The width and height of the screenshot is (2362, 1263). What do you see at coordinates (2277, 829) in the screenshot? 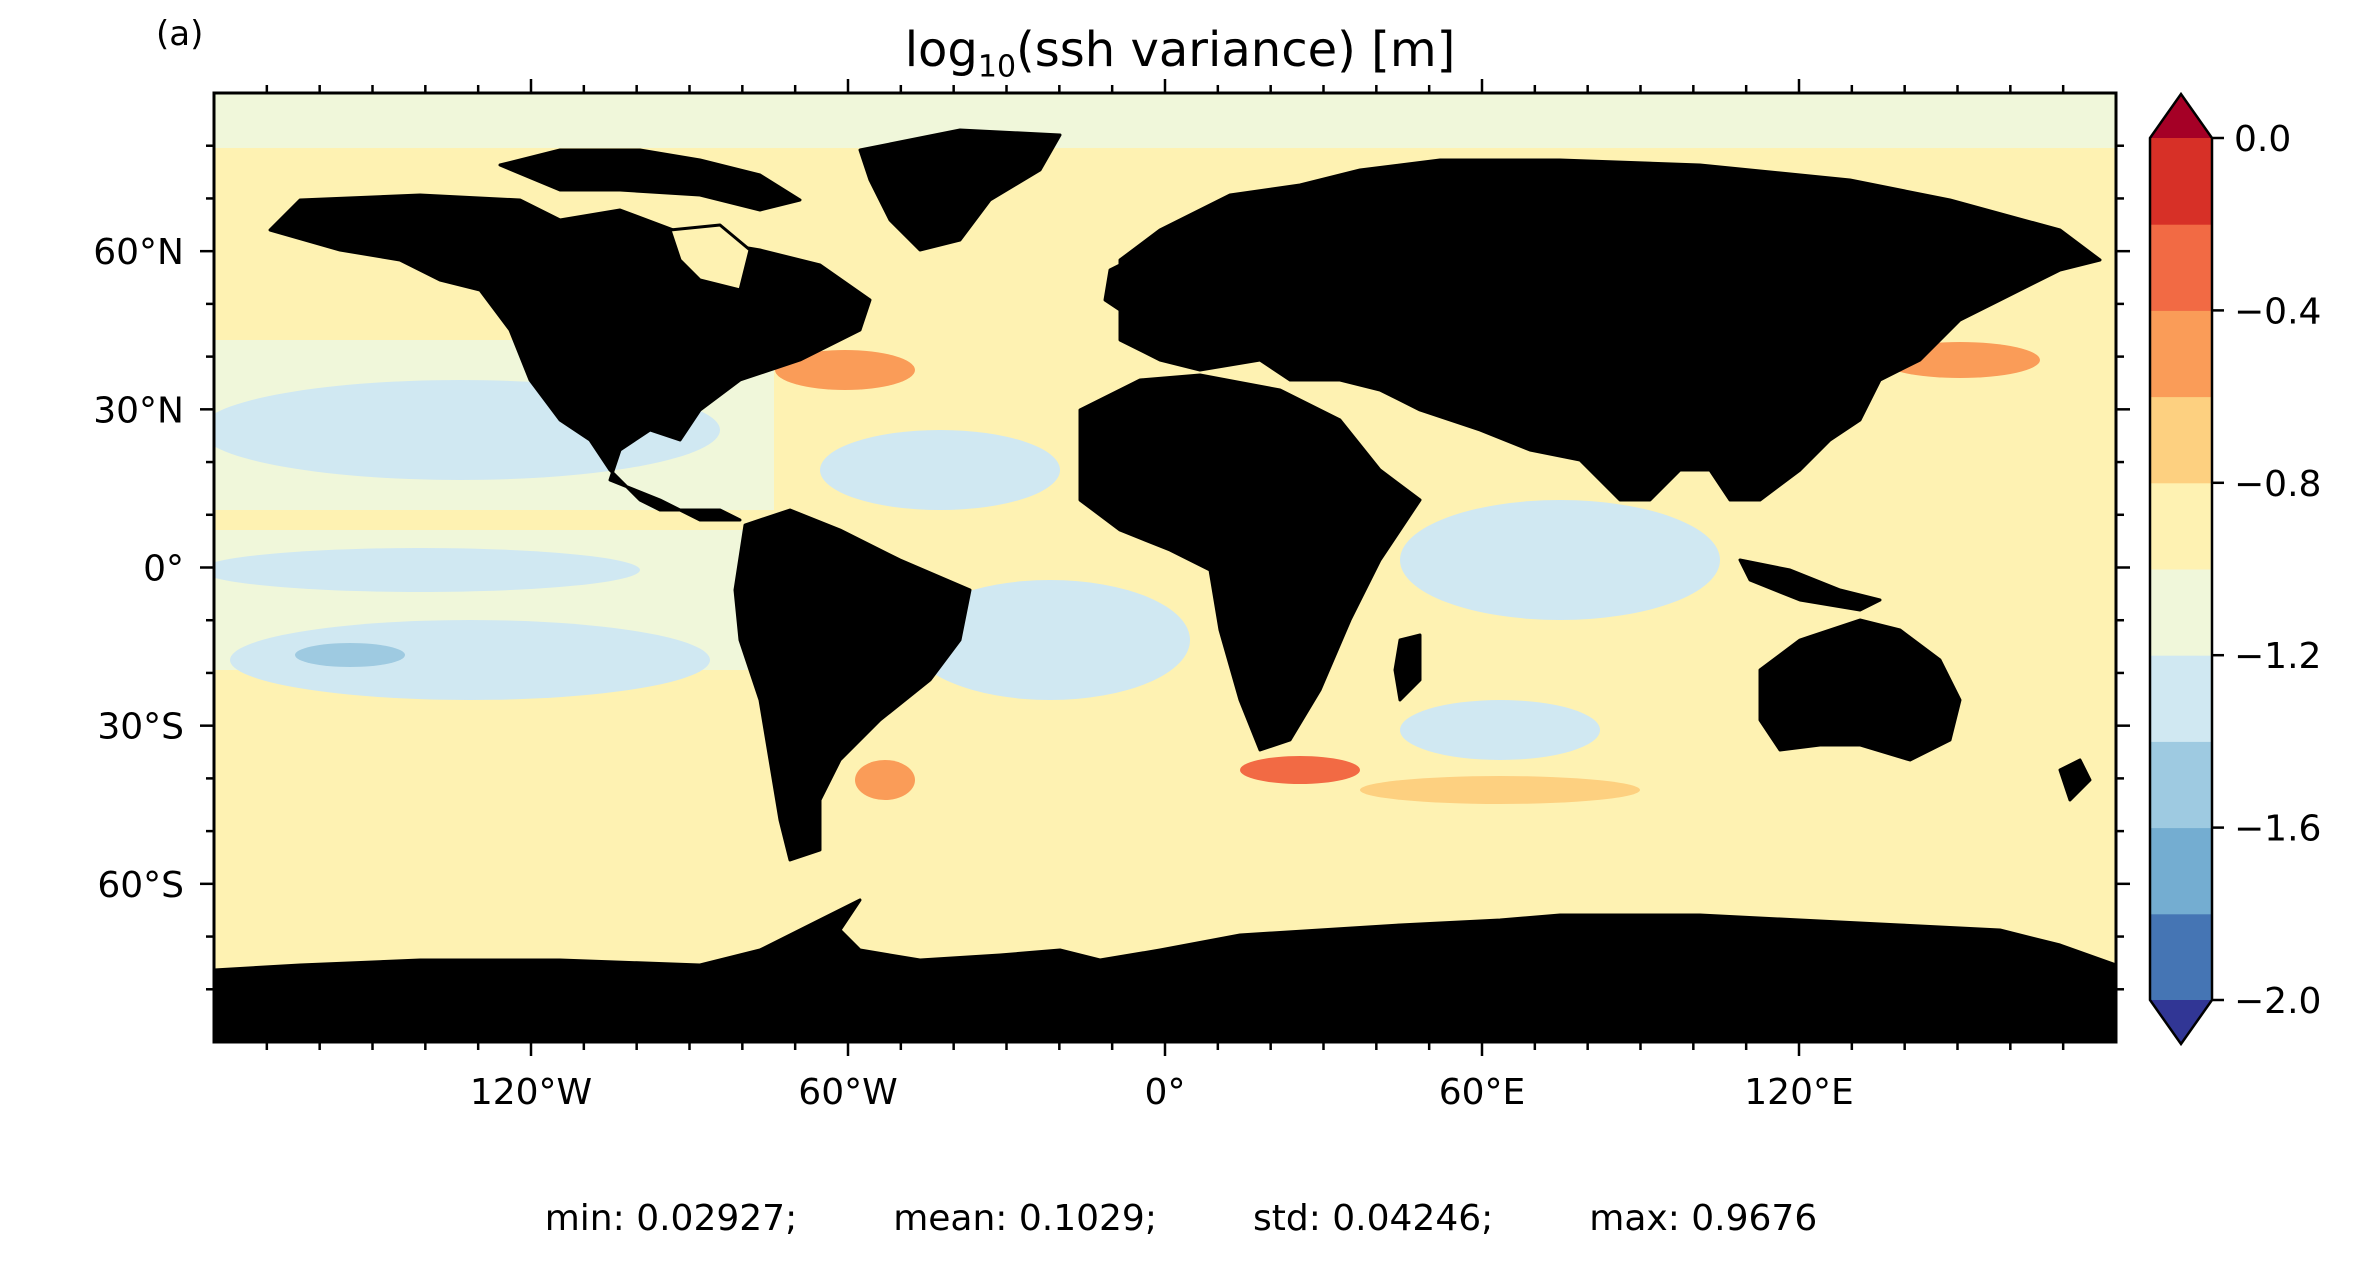
I see `colorbar-tick-label: −1.6` at bounding box center [2277, 829].